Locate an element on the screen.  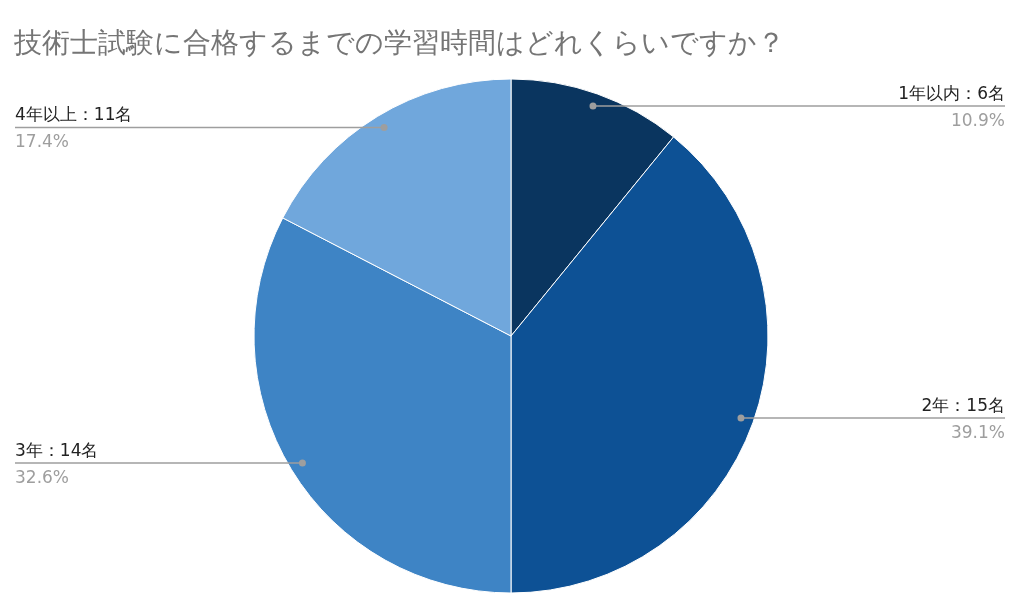
data-label: 17.4% is located at coordinates (42, 141).